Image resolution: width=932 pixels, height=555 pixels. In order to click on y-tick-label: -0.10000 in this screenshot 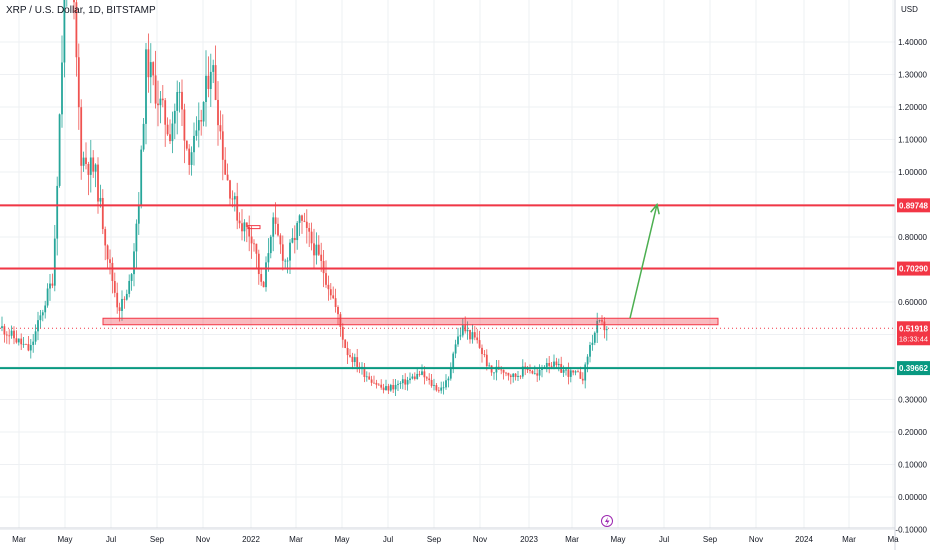, I will do `click(911, 530)`.